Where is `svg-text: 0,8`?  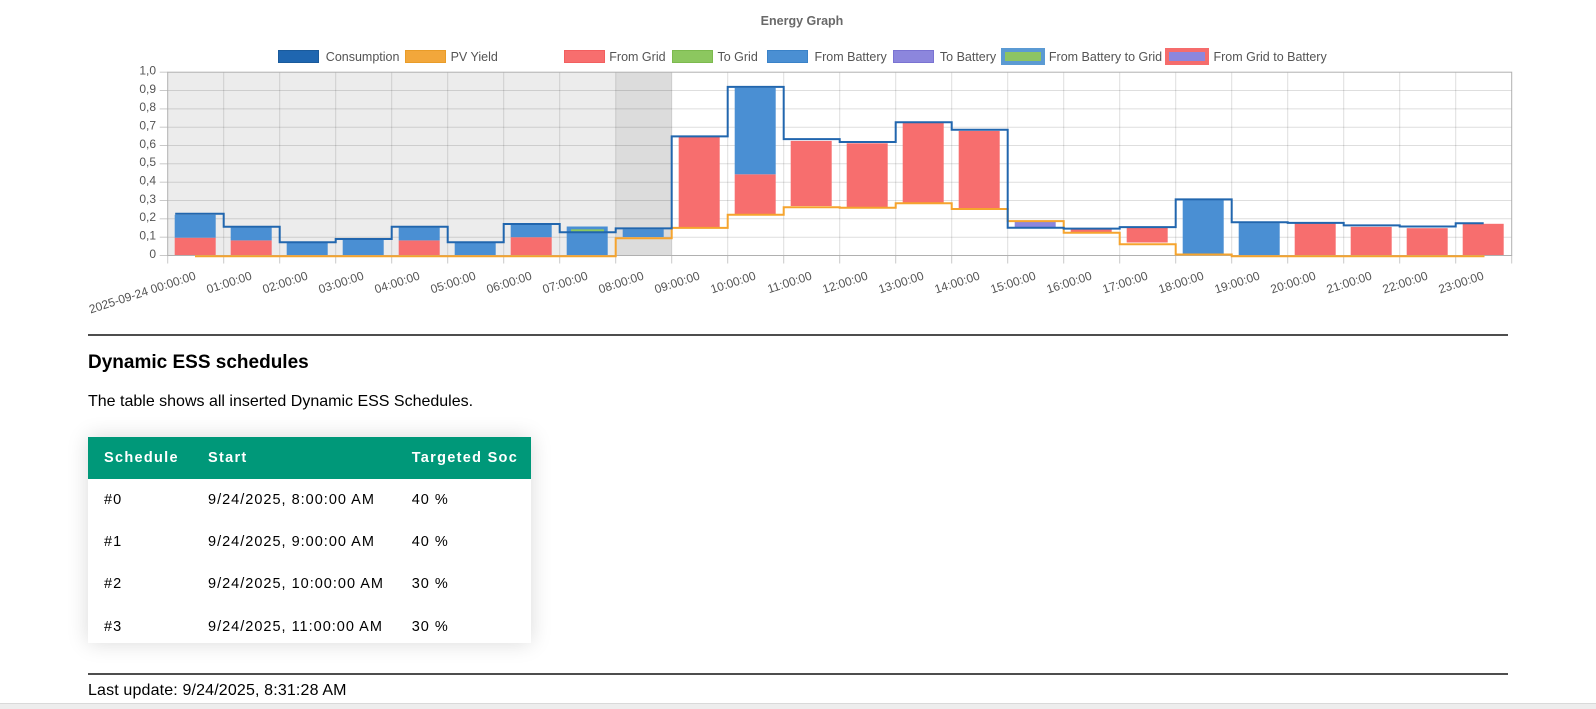 svg-text: 0,8 is located at coordinates (147, 107).